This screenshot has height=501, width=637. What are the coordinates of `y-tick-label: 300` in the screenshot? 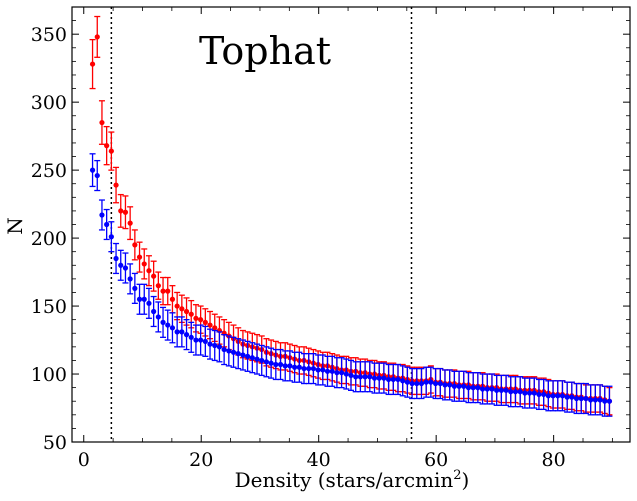 It's located at (49, 103).